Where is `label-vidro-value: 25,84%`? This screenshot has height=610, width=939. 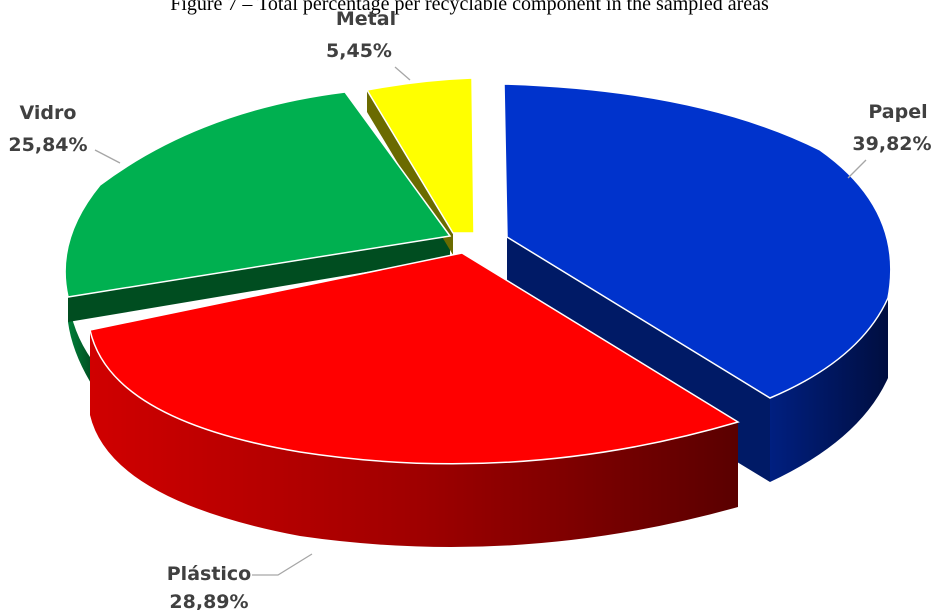 label-vidro-value: 25,84% is located at coordinates (47, 145).